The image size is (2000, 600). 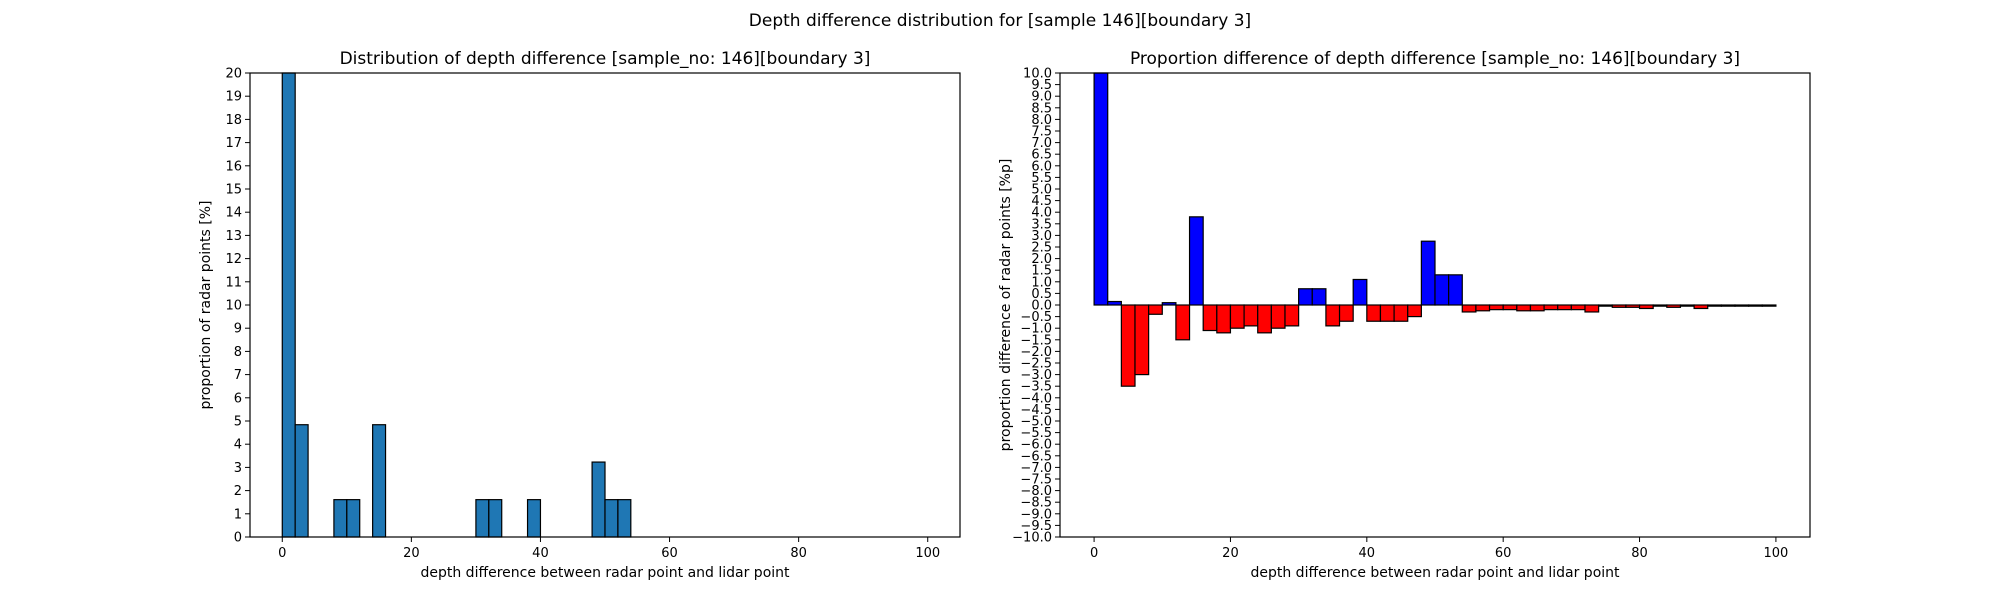 I want to click on y-tick-label: 12, so click(x=233, y=259).